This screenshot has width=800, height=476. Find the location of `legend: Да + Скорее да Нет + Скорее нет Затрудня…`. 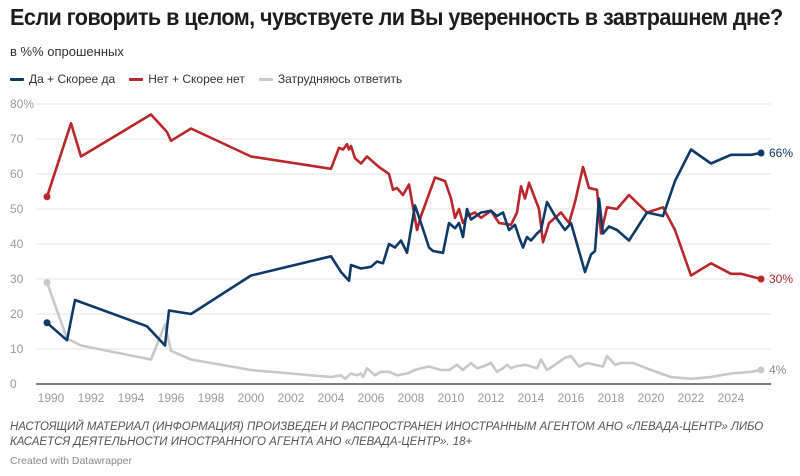

legend: Да + Скорее да Нет + Скорее нет Затрудня… is located at coordinates (206, 79).